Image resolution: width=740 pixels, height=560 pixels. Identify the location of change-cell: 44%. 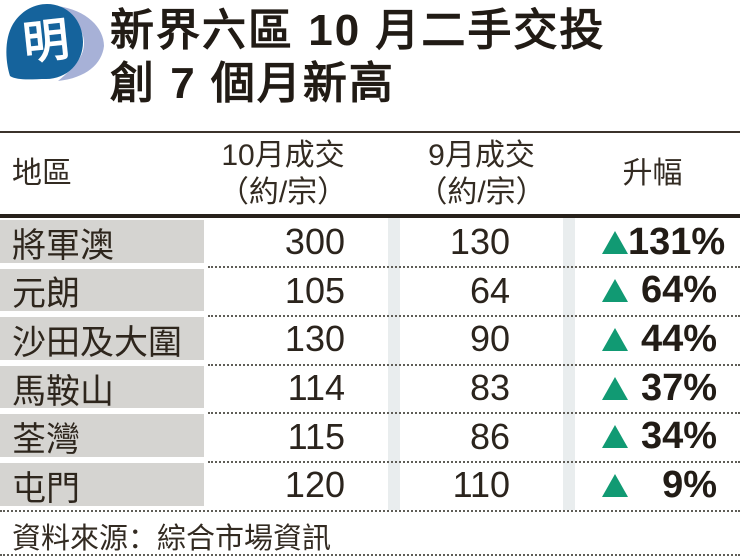
(657, 339).